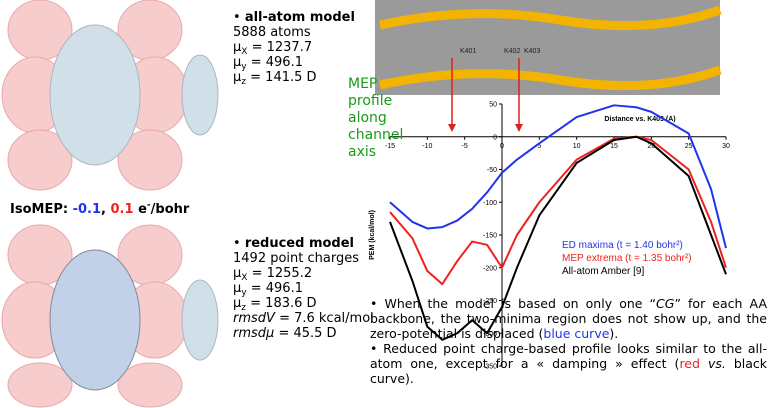 Image resolution: width=773 pixels, height=408 pixels. I want to click on note-text: red, so click(689, 363).